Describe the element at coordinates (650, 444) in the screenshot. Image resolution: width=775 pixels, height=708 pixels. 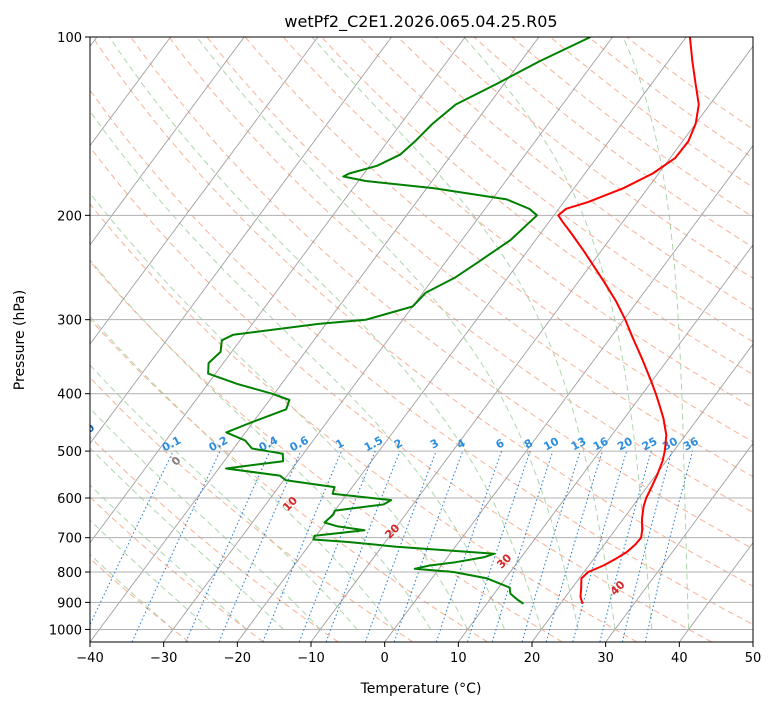
I see `mixing-ratio-label: 25` at that location.